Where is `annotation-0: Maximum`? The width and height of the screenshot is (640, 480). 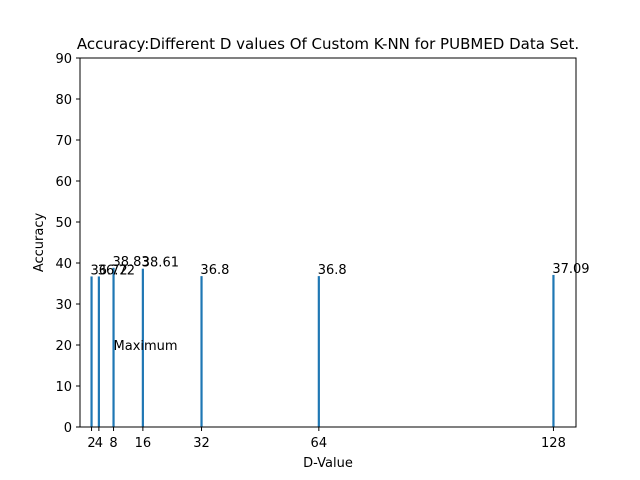
annotation-0: Maximum is located at coordinates (146, 346).